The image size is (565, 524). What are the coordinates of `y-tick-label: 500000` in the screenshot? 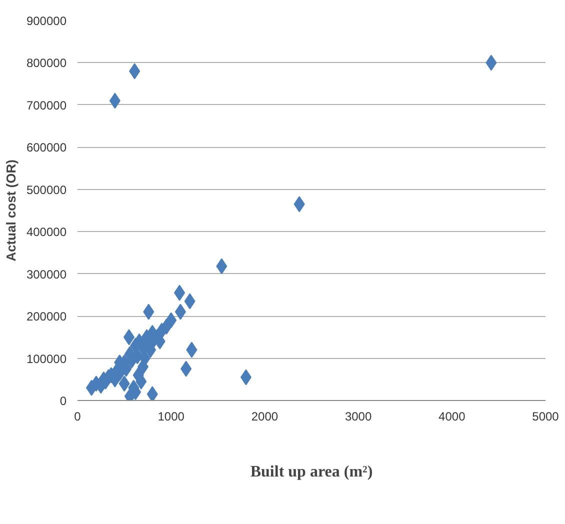 It's located at (46, 189).